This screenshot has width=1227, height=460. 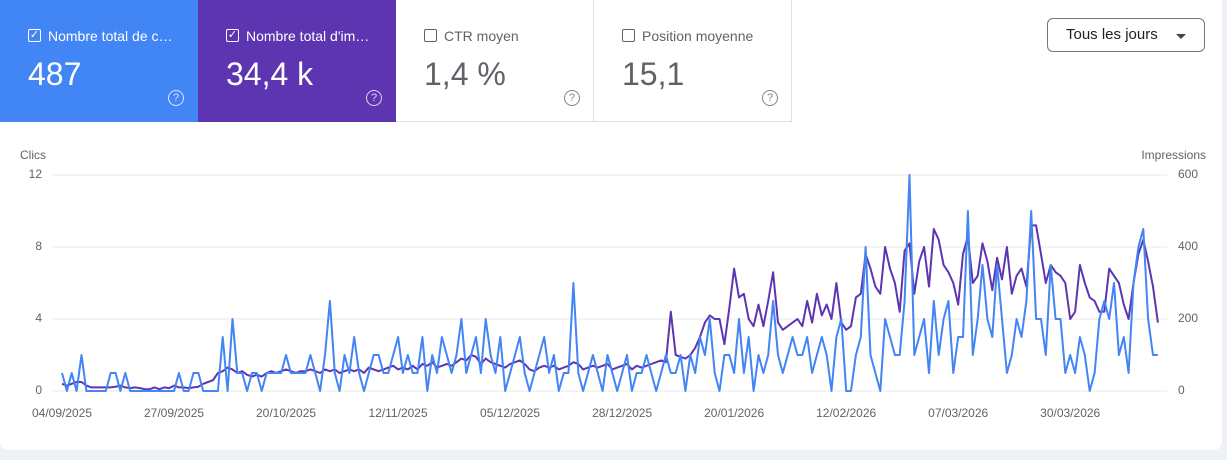 What do you see at coordinates (1070, 413) in the screenshot?
I see `x-tick-label: 30/03/2026` at bounding box center [1070, 413].